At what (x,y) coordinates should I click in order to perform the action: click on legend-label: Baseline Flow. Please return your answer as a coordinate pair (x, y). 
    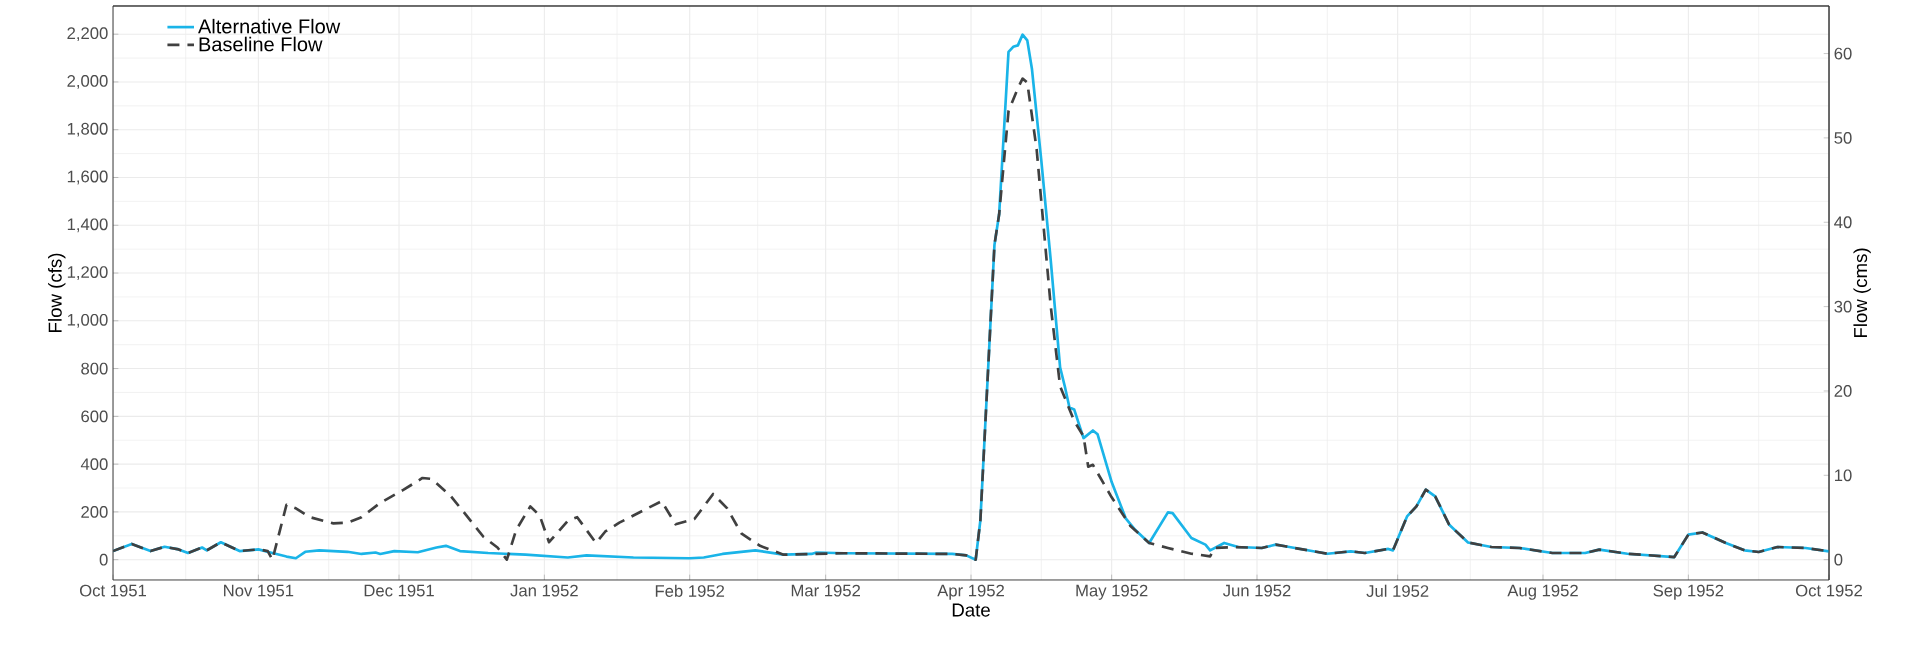
    Looking at the image, I should click on (261, 44).